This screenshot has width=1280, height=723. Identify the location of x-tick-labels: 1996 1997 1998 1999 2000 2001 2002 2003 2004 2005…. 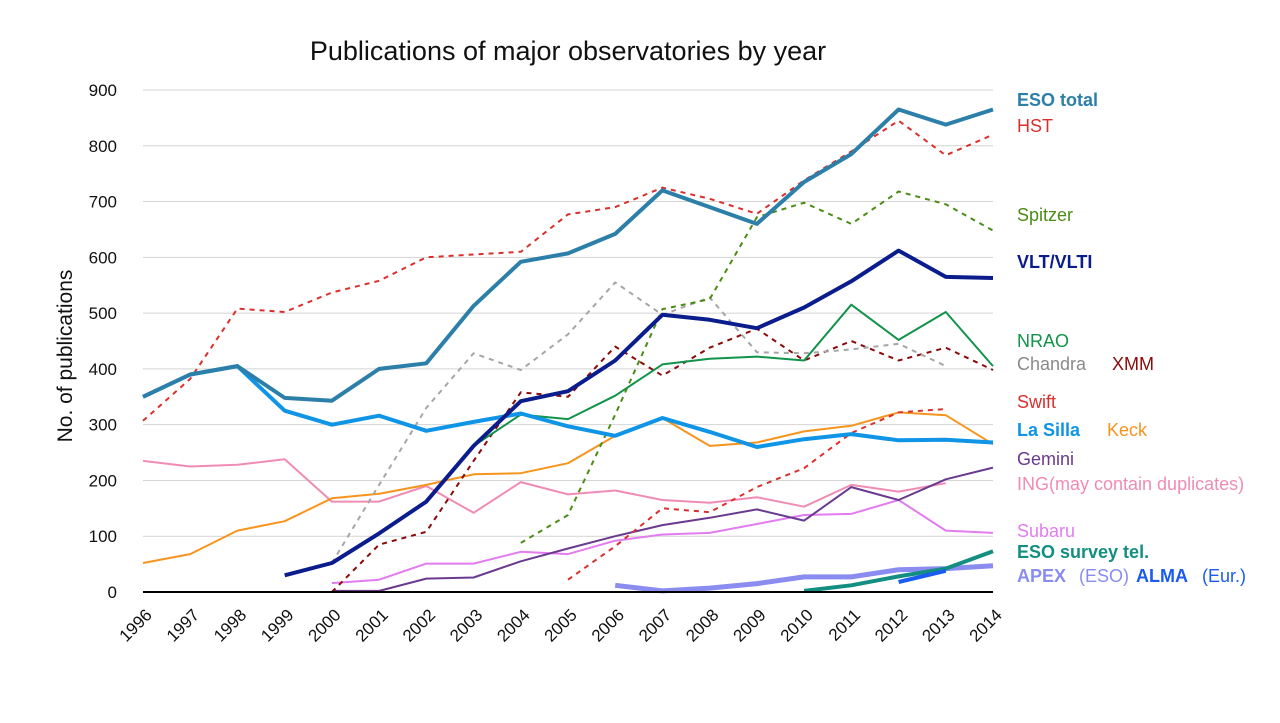
(561, 625).